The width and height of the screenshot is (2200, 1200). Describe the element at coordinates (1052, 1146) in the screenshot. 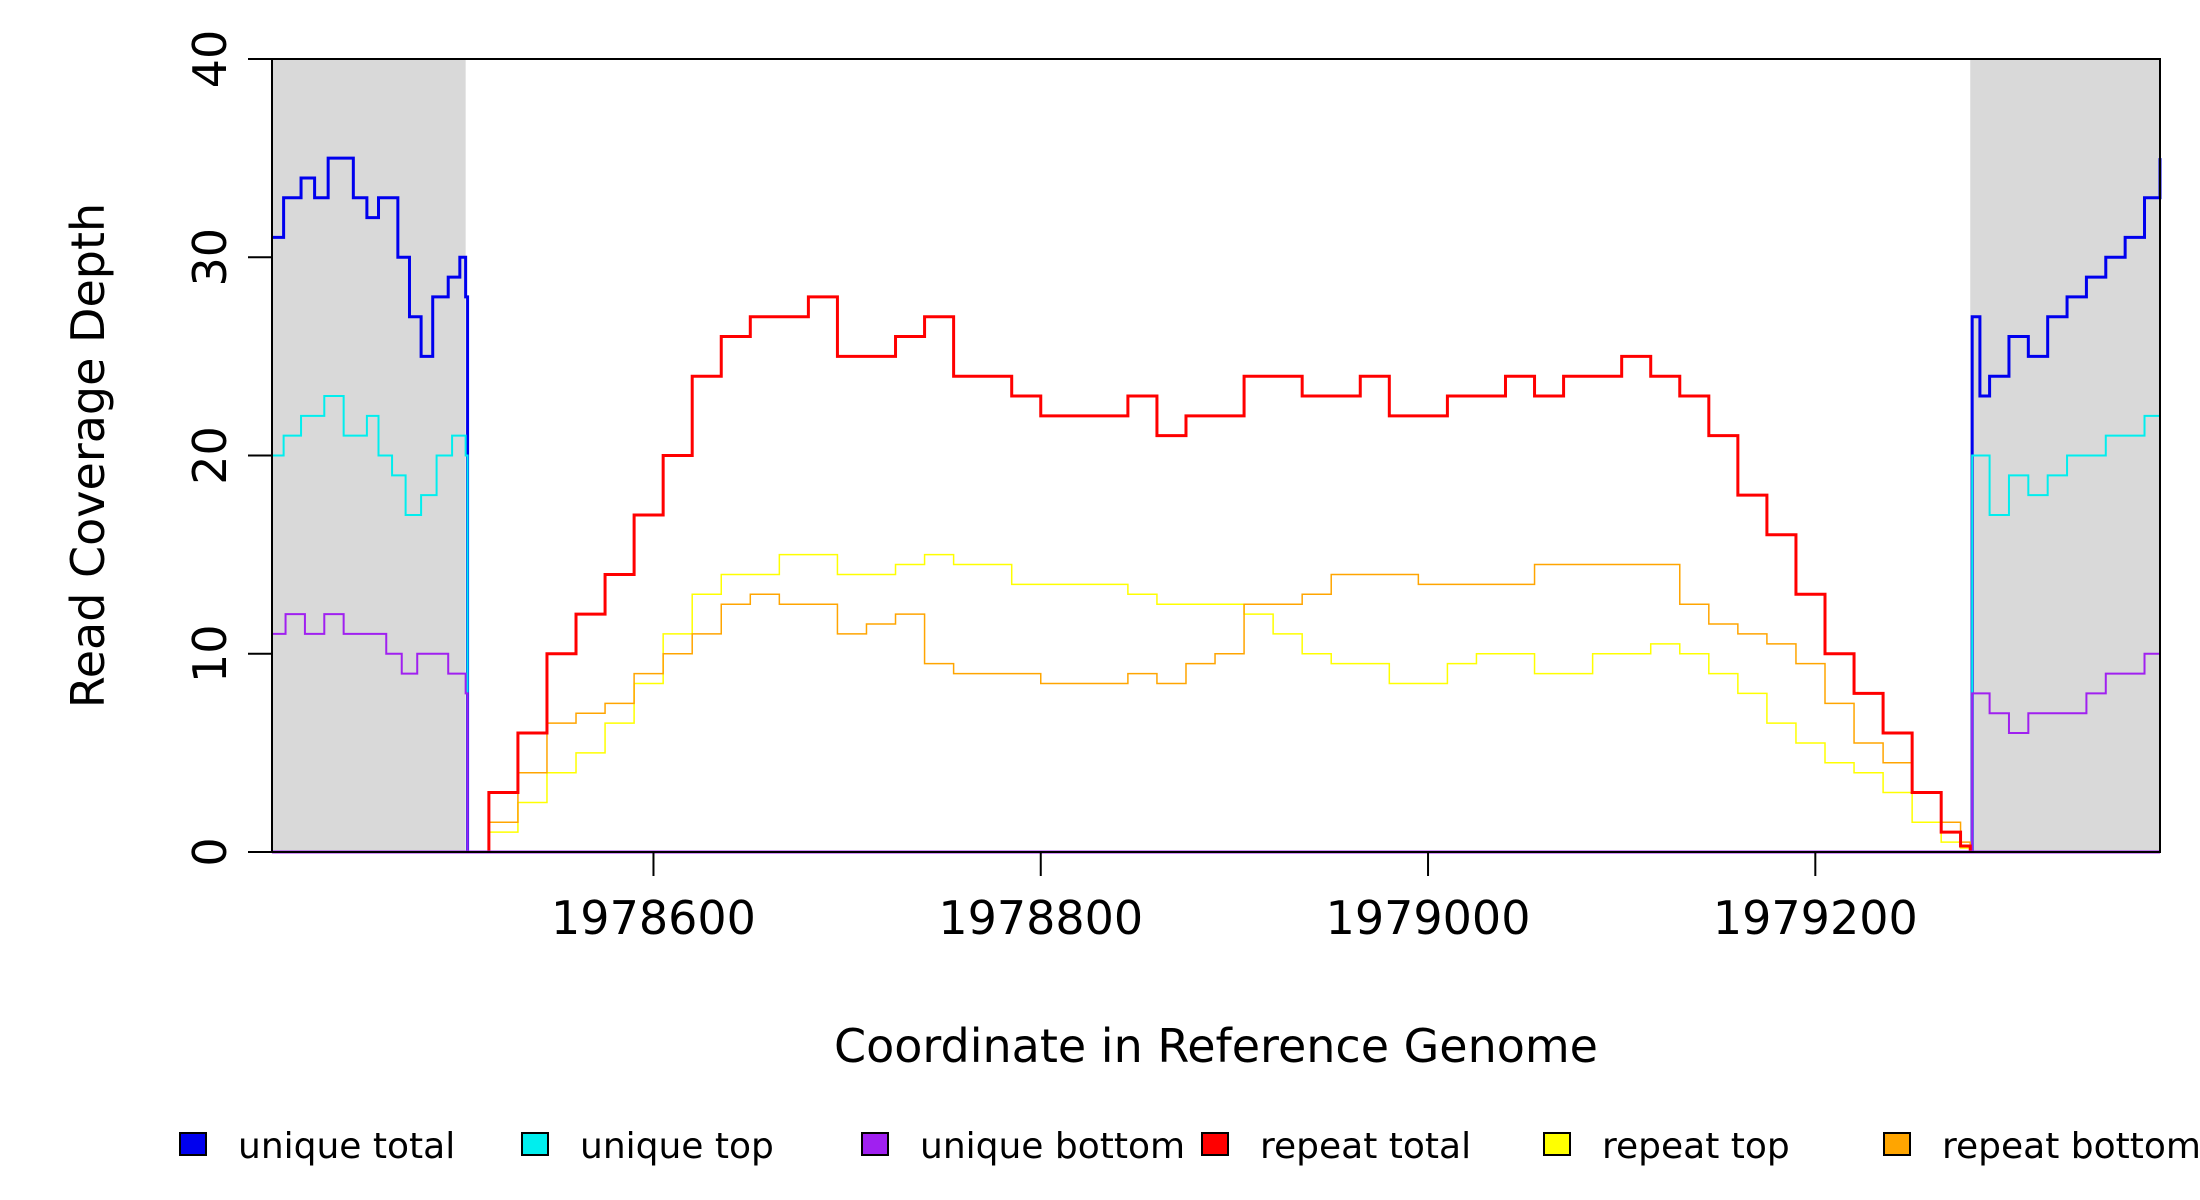

I see `legend-label: unique bottom` at that location.